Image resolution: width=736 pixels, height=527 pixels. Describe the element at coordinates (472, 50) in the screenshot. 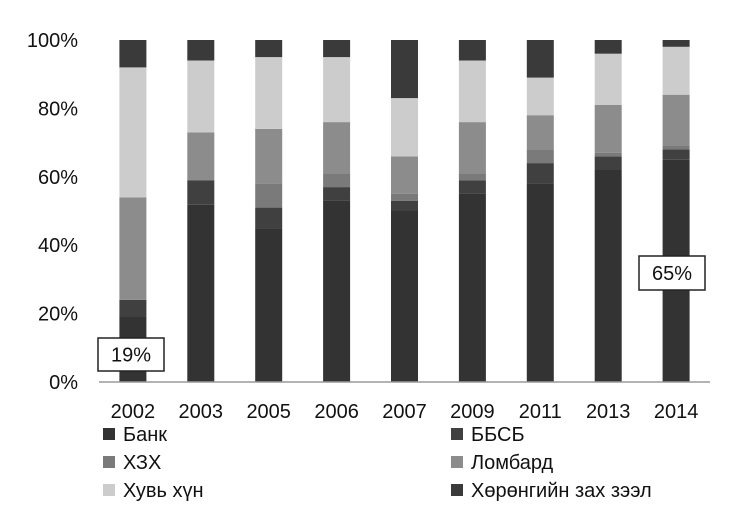

I see `bar-segment-2009-s5` at that location.